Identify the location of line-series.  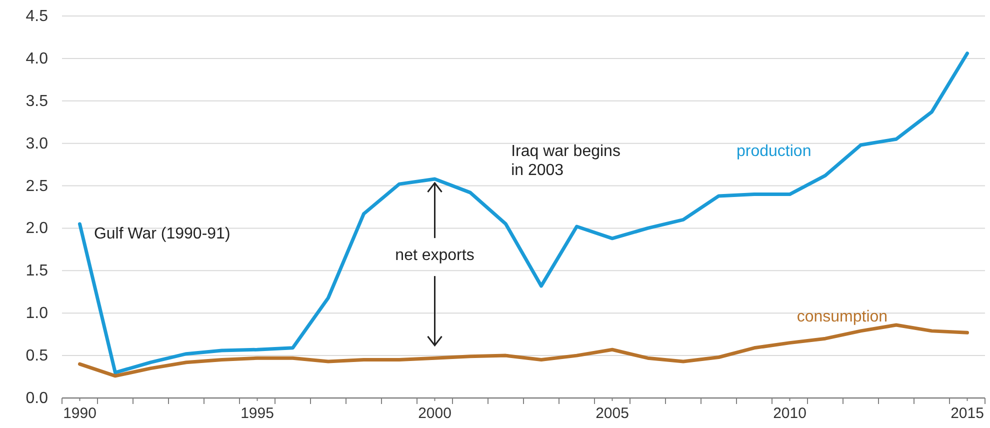
(523, 350).